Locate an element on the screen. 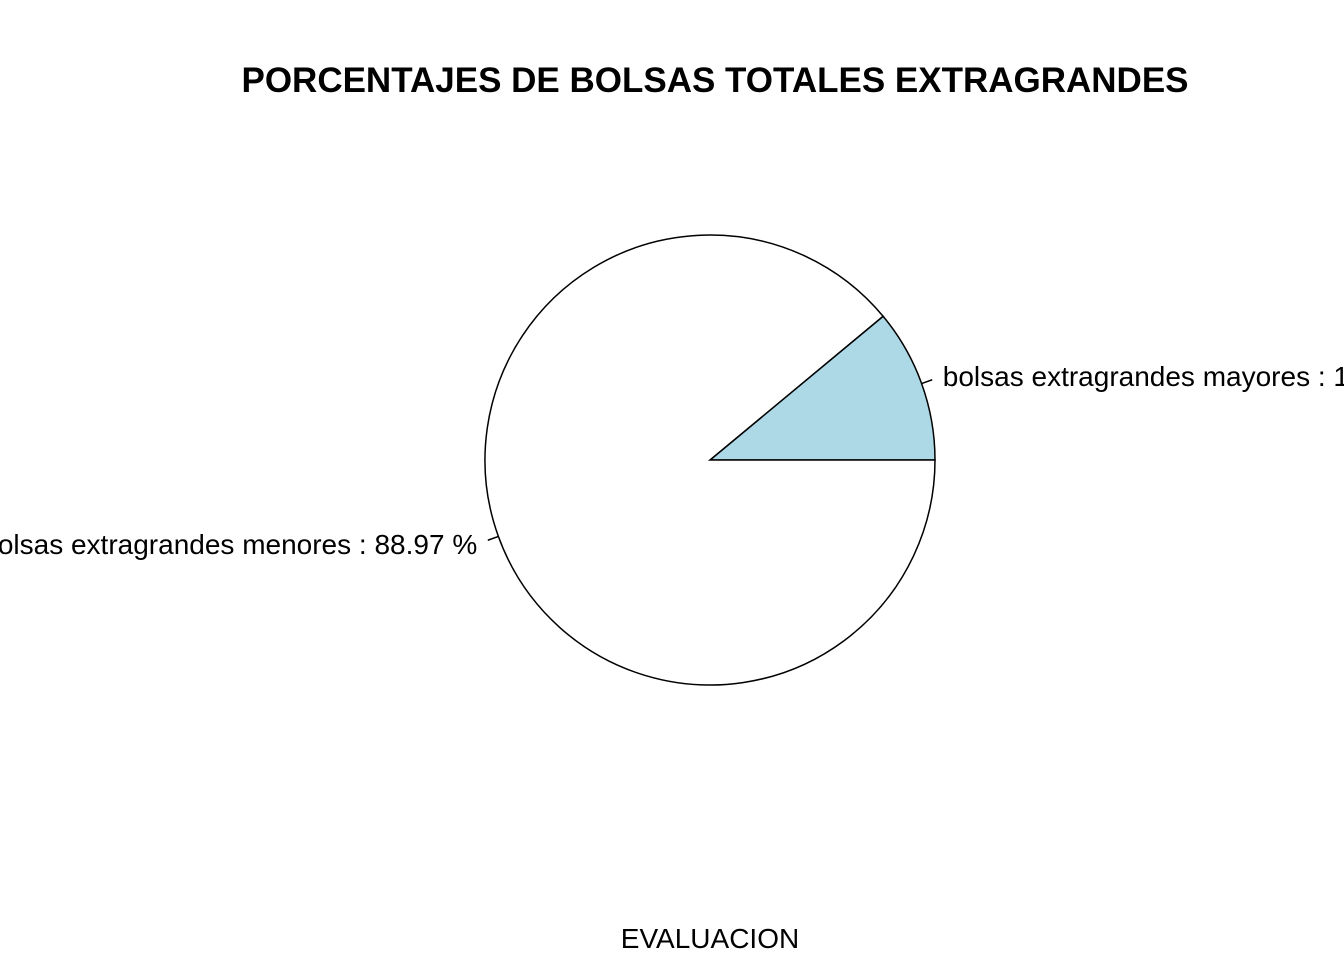 The width and height of the screenshot is (1344, 960). slice-label-0: bolsas extragrandes mayores : 11.03 % is located at coordinates (1143, 376).